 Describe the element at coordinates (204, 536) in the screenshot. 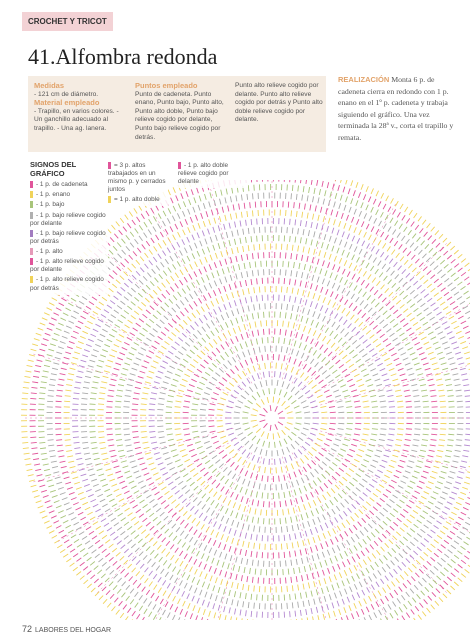

I see `spoke` at that location.